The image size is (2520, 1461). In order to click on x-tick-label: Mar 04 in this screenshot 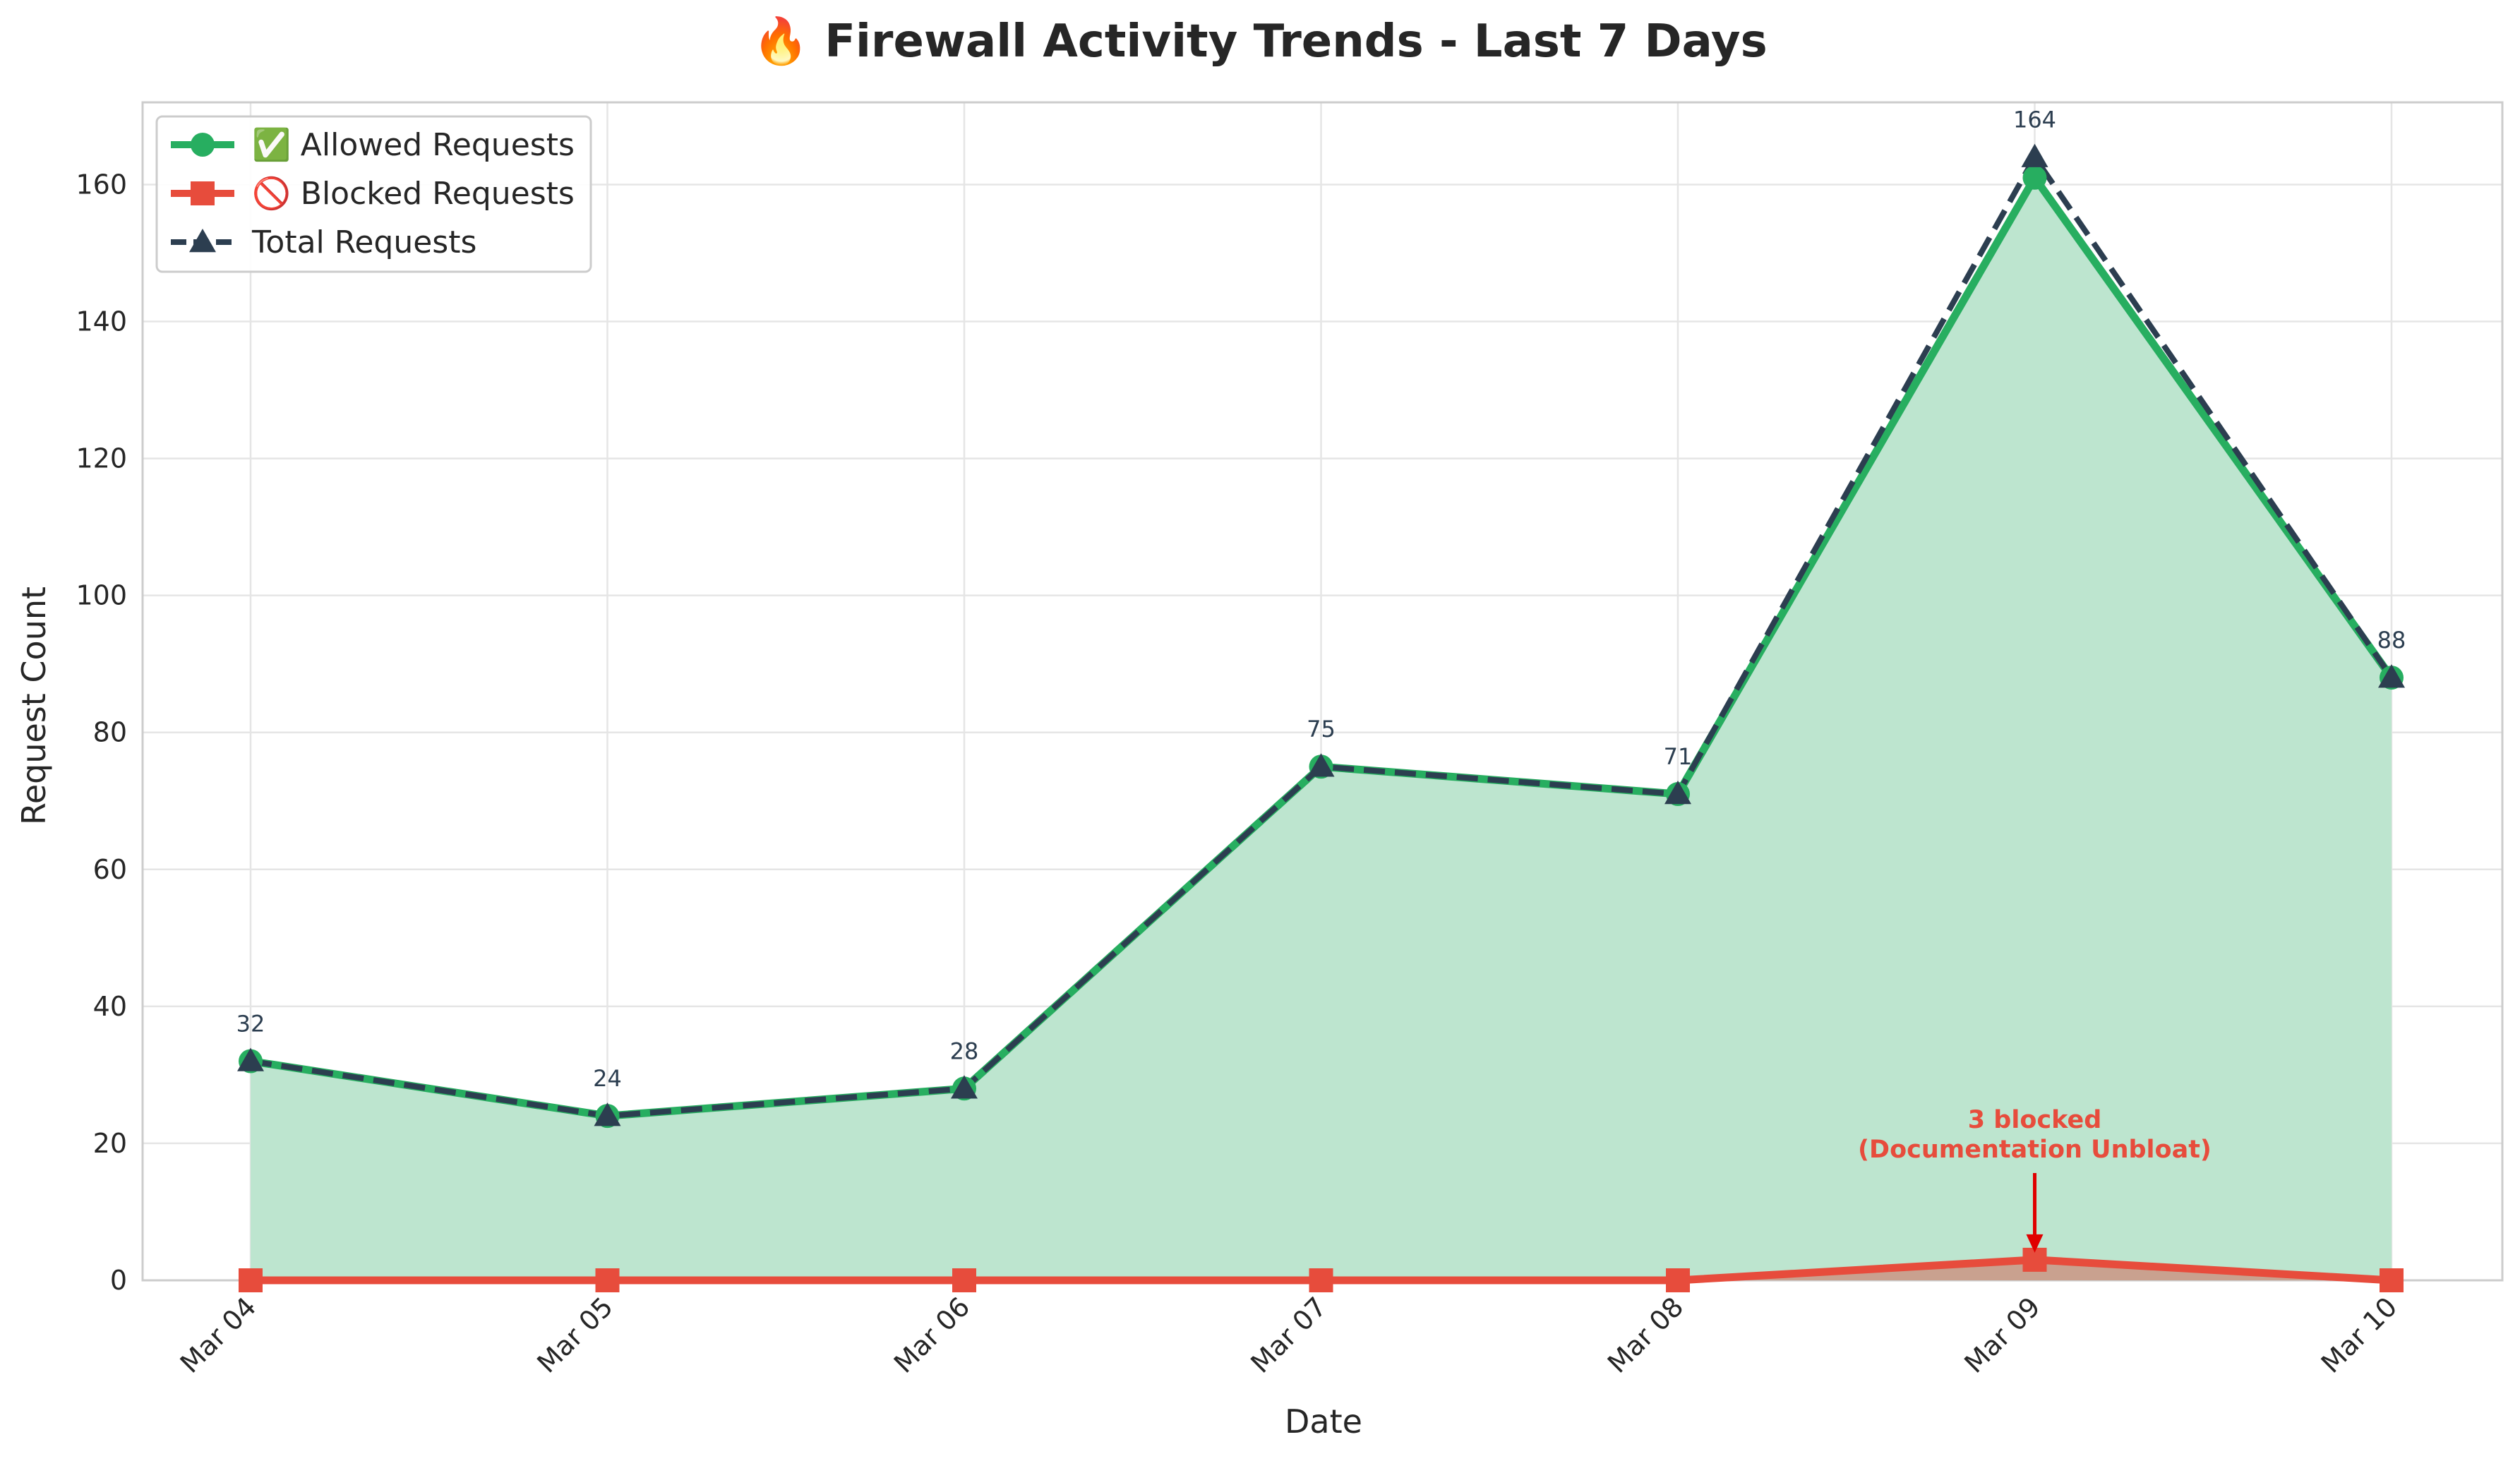, I will do `click(219, 1335)`.